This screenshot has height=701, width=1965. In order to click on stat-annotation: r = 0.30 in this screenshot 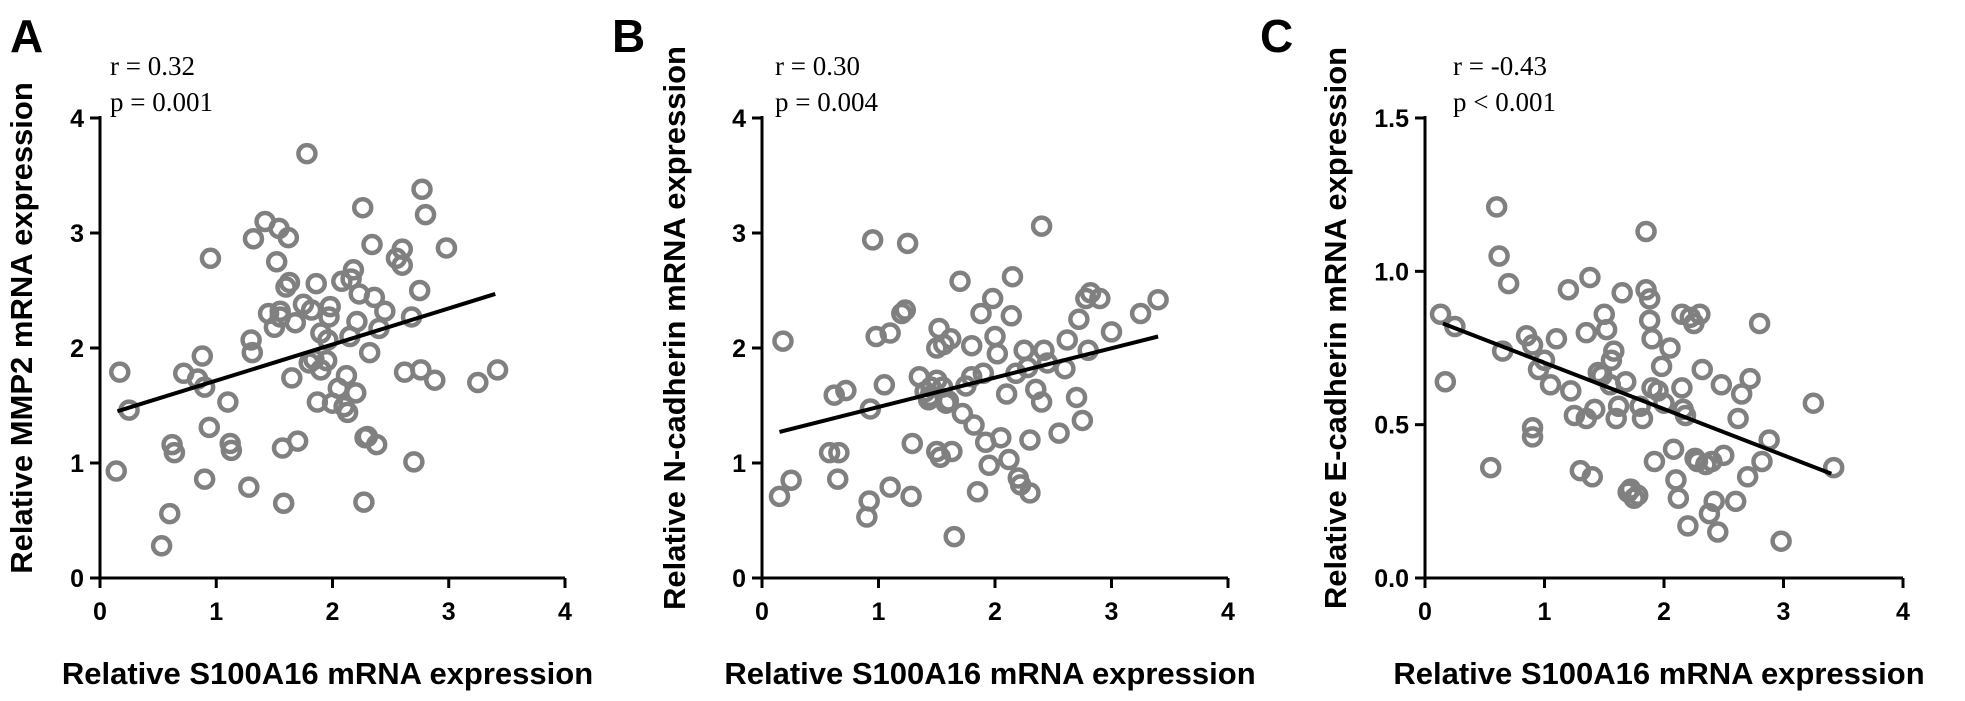, I will do `click(817, 66)`.